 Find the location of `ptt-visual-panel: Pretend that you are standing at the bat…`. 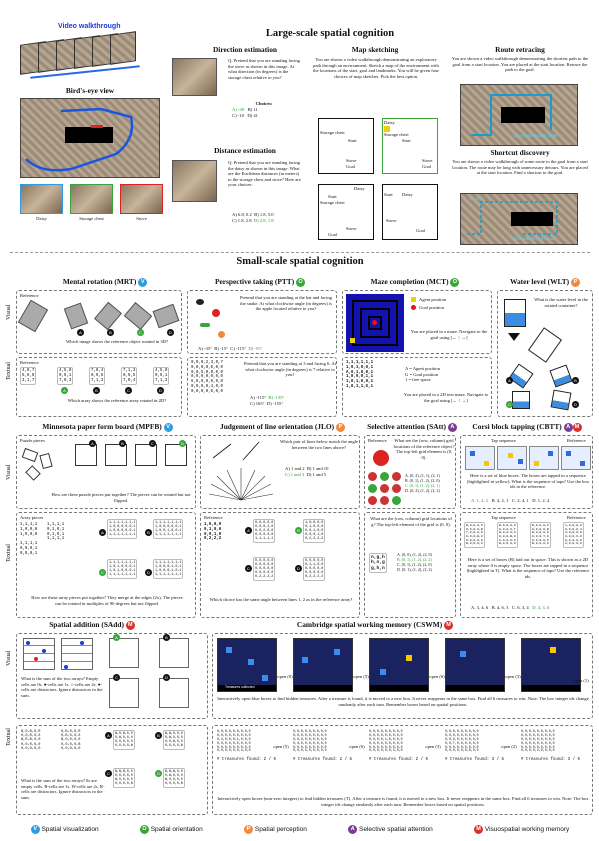

ptt-visual-panel: Pretend that you are standing at the bat… is located at coordinates (262, 322).